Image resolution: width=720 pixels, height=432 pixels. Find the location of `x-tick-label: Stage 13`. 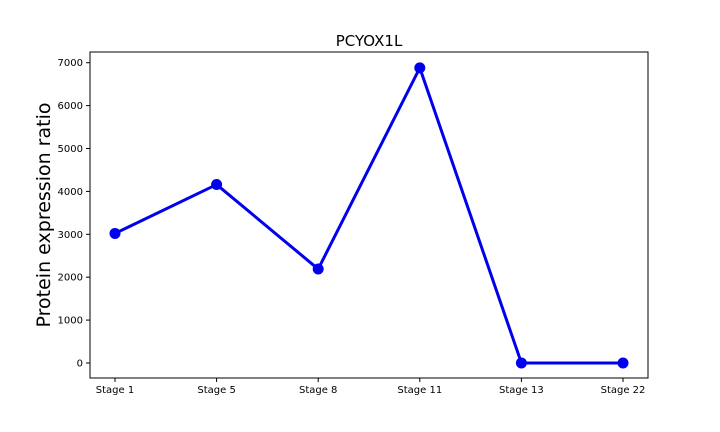

x-tick-label: Stage 13 is located at coordinates (521, 390).